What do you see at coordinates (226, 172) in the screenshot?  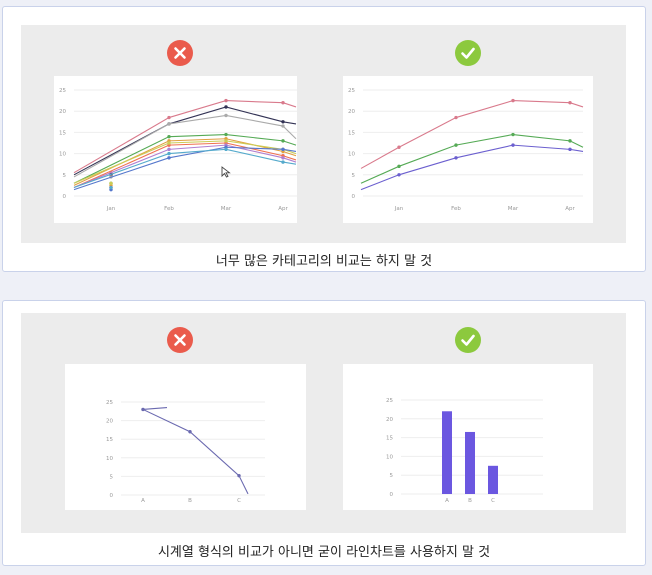 I see `mouse-cursor-icon` at bounding box center [226, 172].